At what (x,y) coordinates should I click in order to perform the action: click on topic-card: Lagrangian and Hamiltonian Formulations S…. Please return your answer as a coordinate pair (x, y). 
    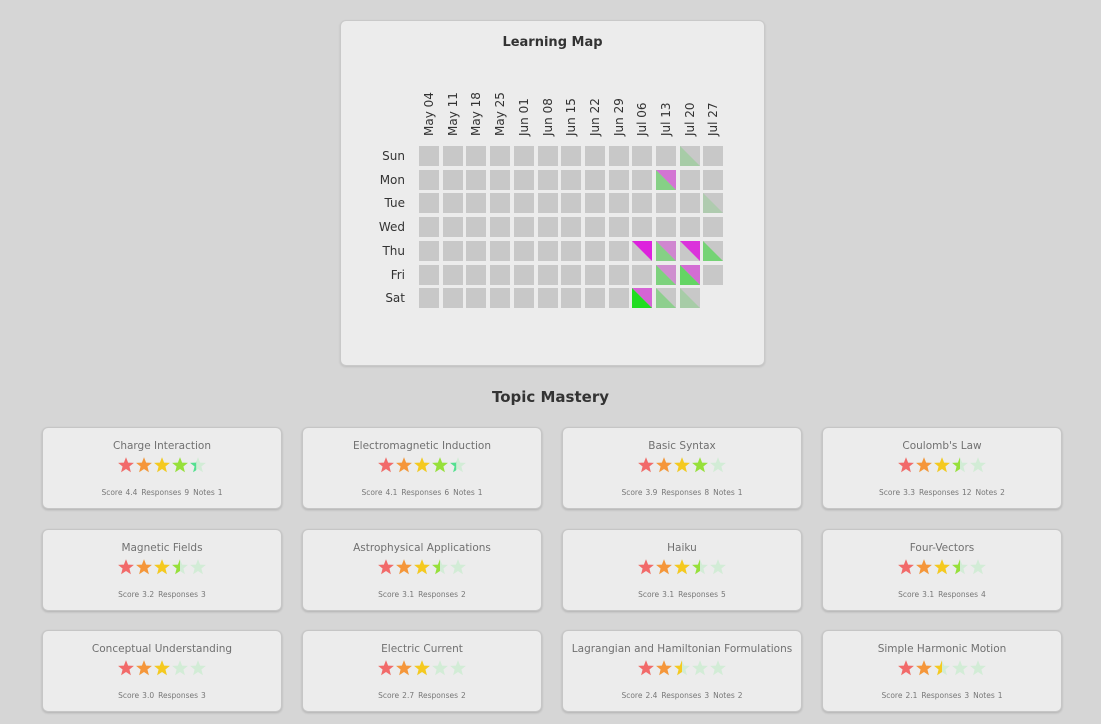
    Looking at the image, I should click on (682, 671).